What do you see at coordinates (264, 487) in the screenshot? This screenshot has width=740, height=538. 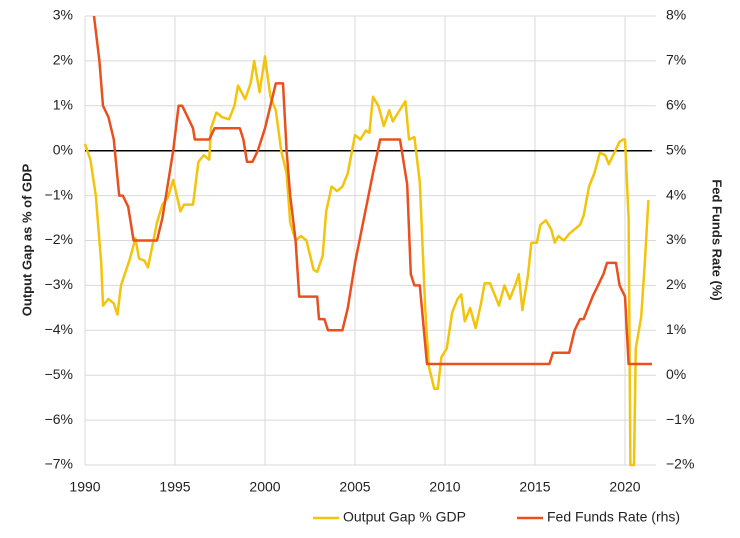 I see `x-tick-label: 2000` at bounding box center [264, 487].